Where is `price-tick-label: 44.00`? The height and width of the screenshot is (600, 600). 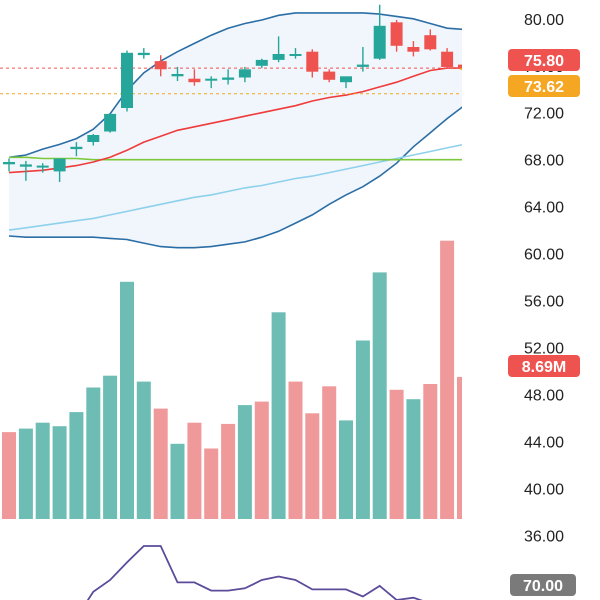 price-tick-label: 44.00 is located at coordinates (544, 443).